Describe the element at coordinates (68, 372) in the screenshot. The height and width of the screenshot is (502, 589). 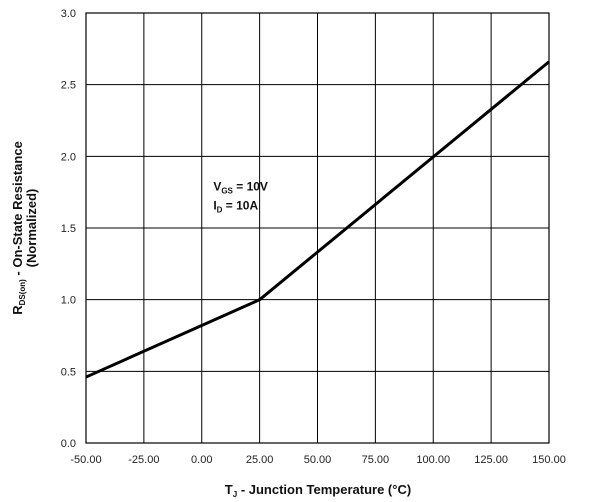
I see `y-tick-label: 0.5` at that location.